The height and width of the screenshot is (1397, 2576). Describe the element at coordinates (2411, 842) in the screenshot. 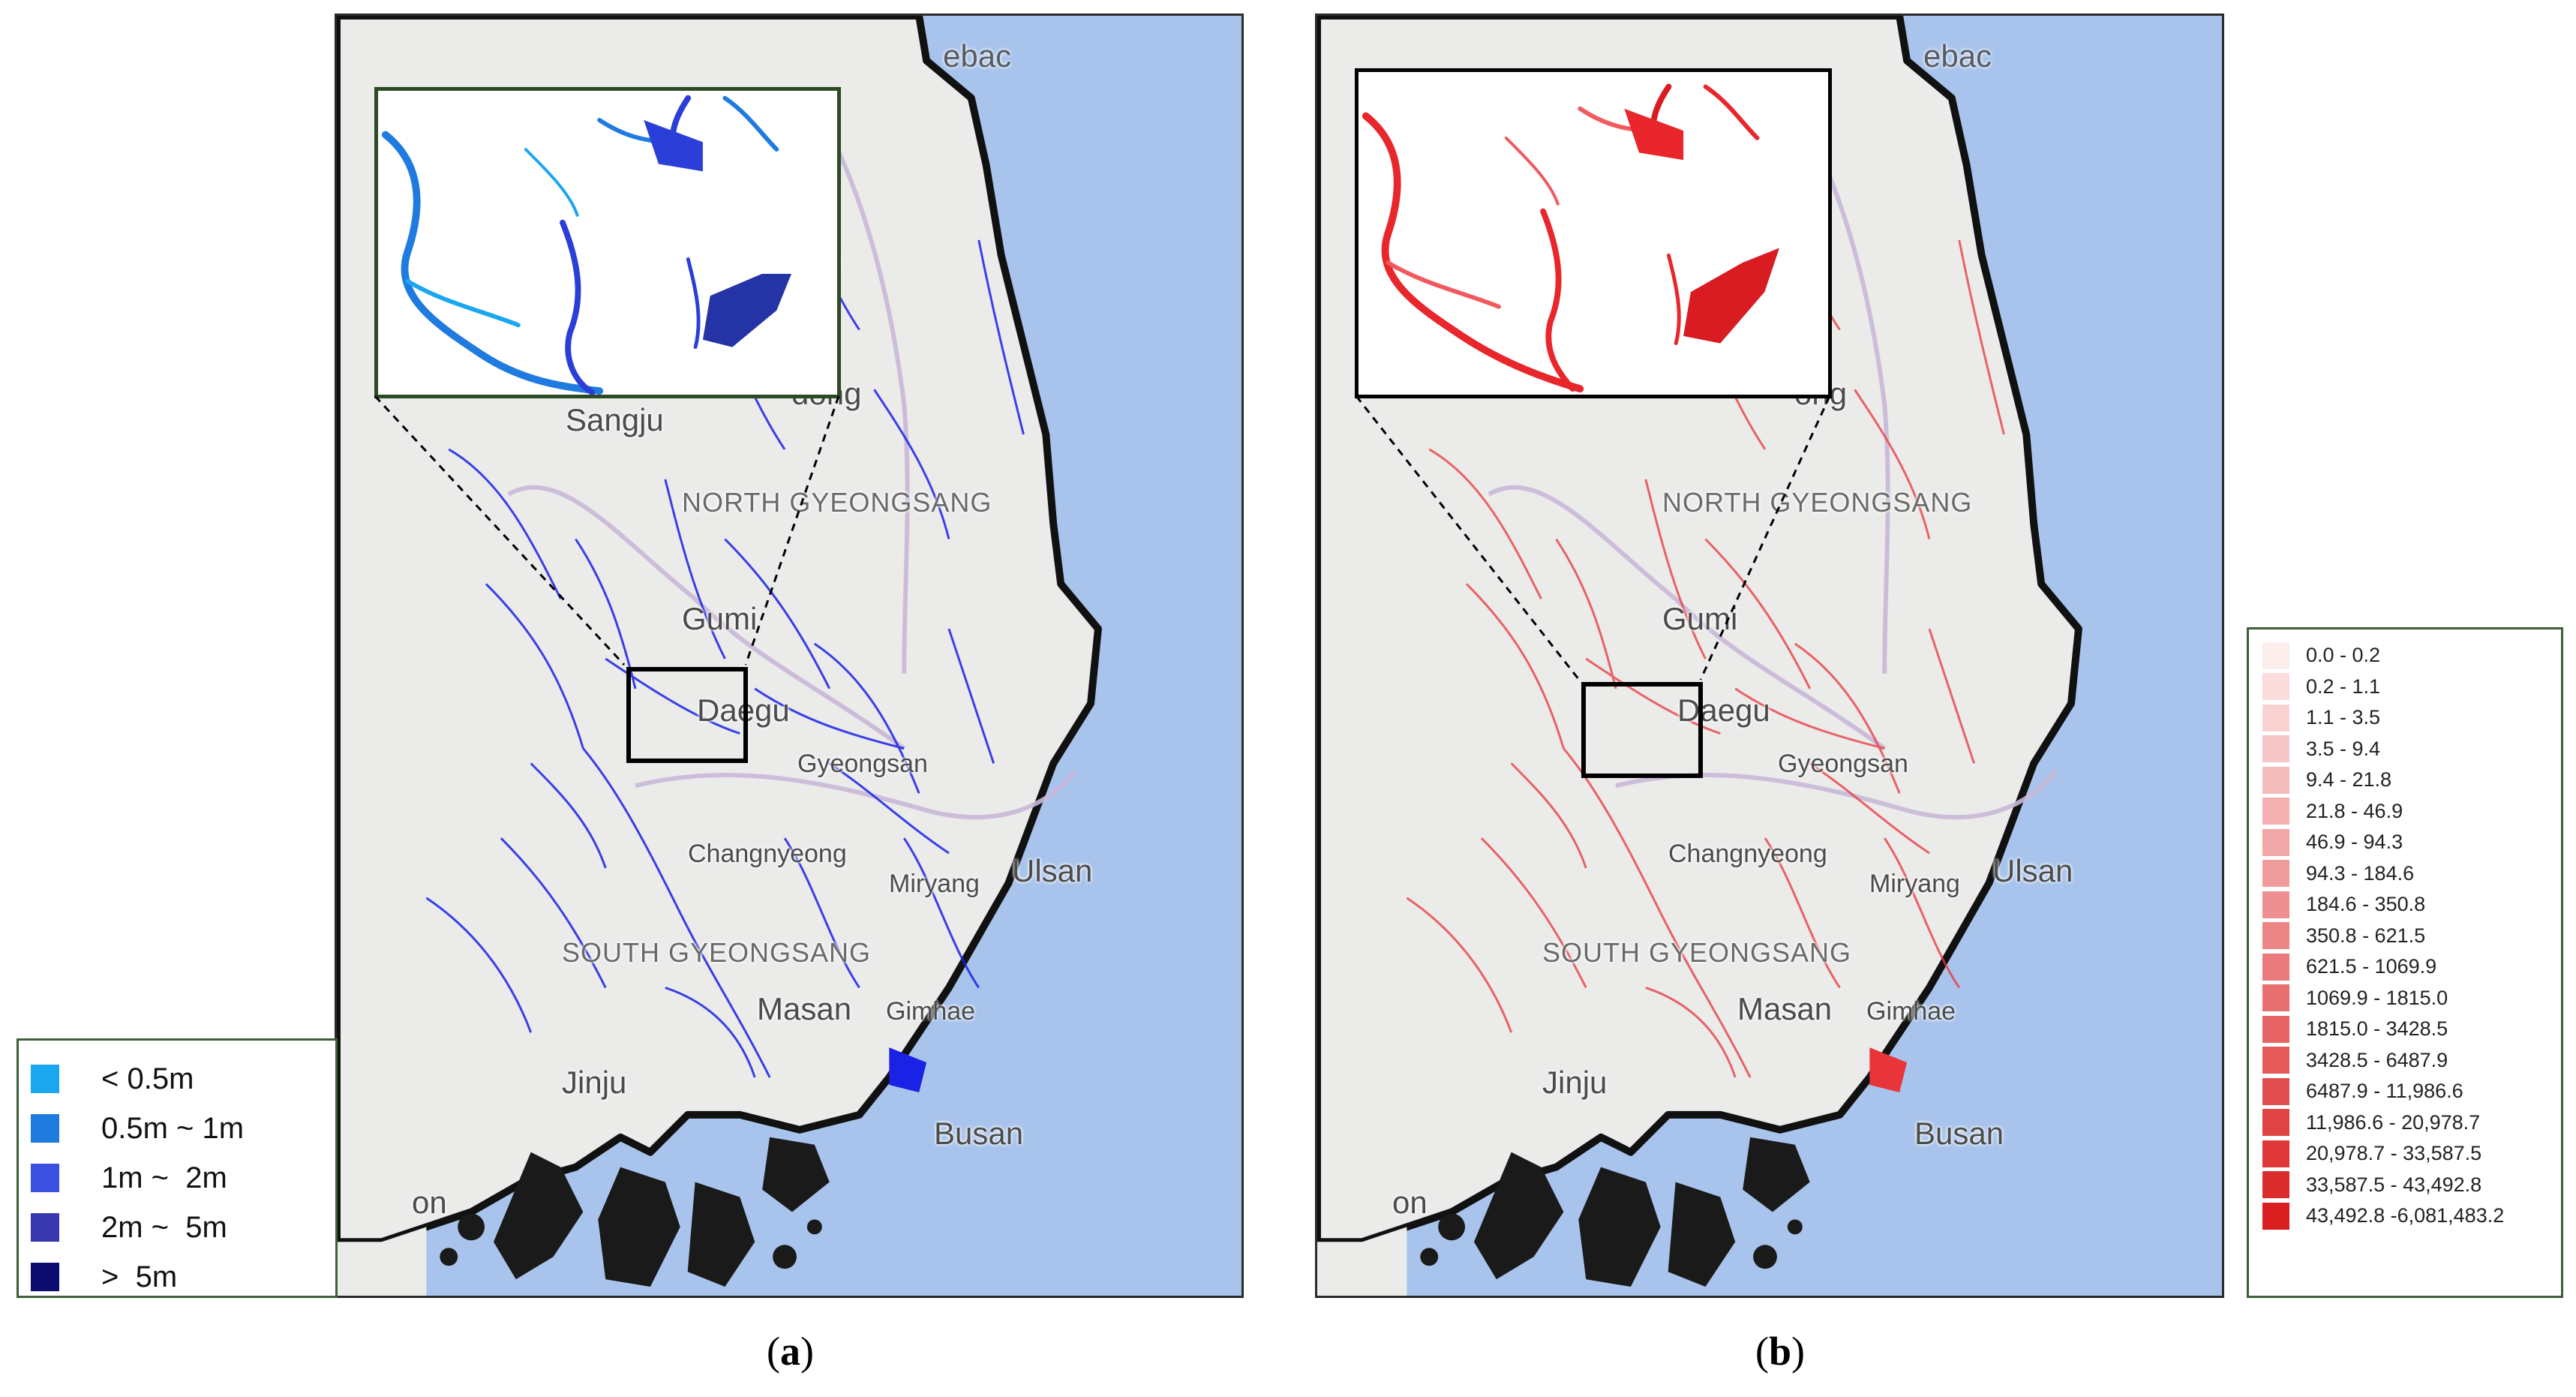

I see `legend-item: 46.9 - 94.3` at that location.